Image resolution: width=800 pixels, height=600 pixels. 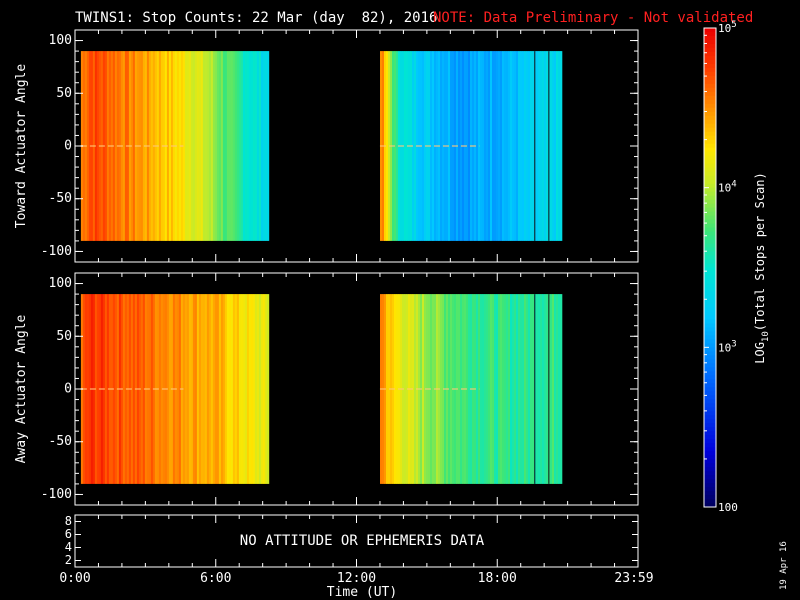 I want to click on y-axis-label: Away Actuator Angle, so click(x=21, y=388).